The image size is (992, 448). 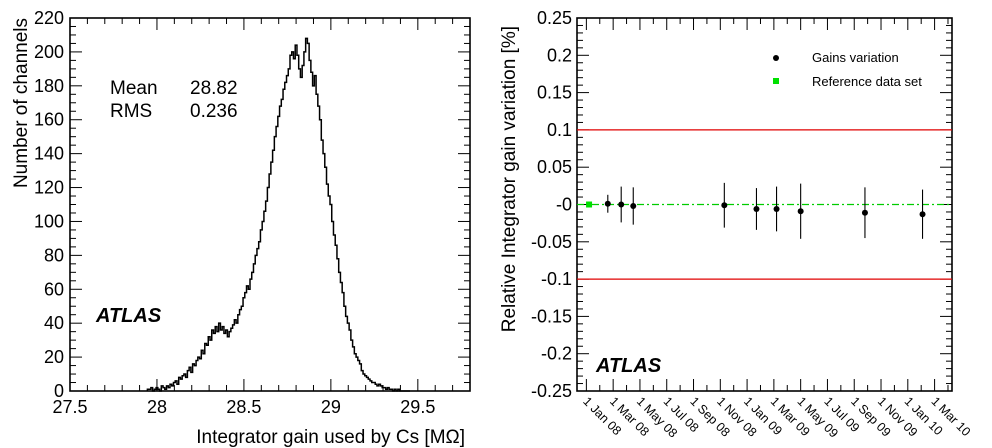 I want to click on histogram-y-tick-label: 220, so click(x=49, y=18).